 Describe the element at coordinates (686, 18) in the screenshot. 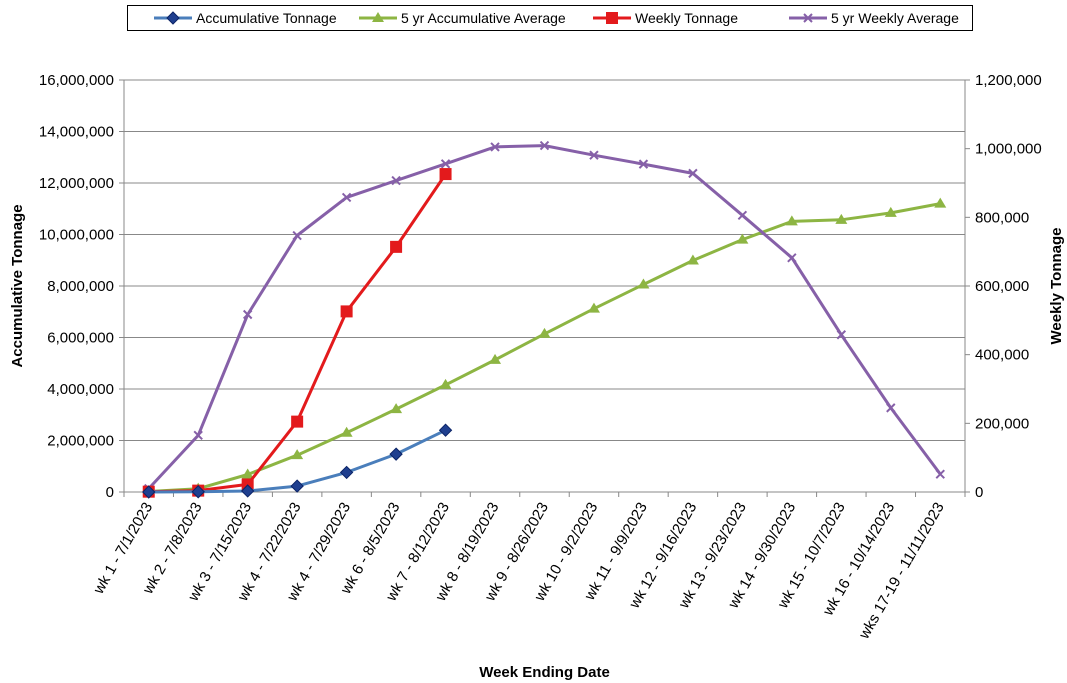

I see `legend-label: Weekly Tonnage` at that location.